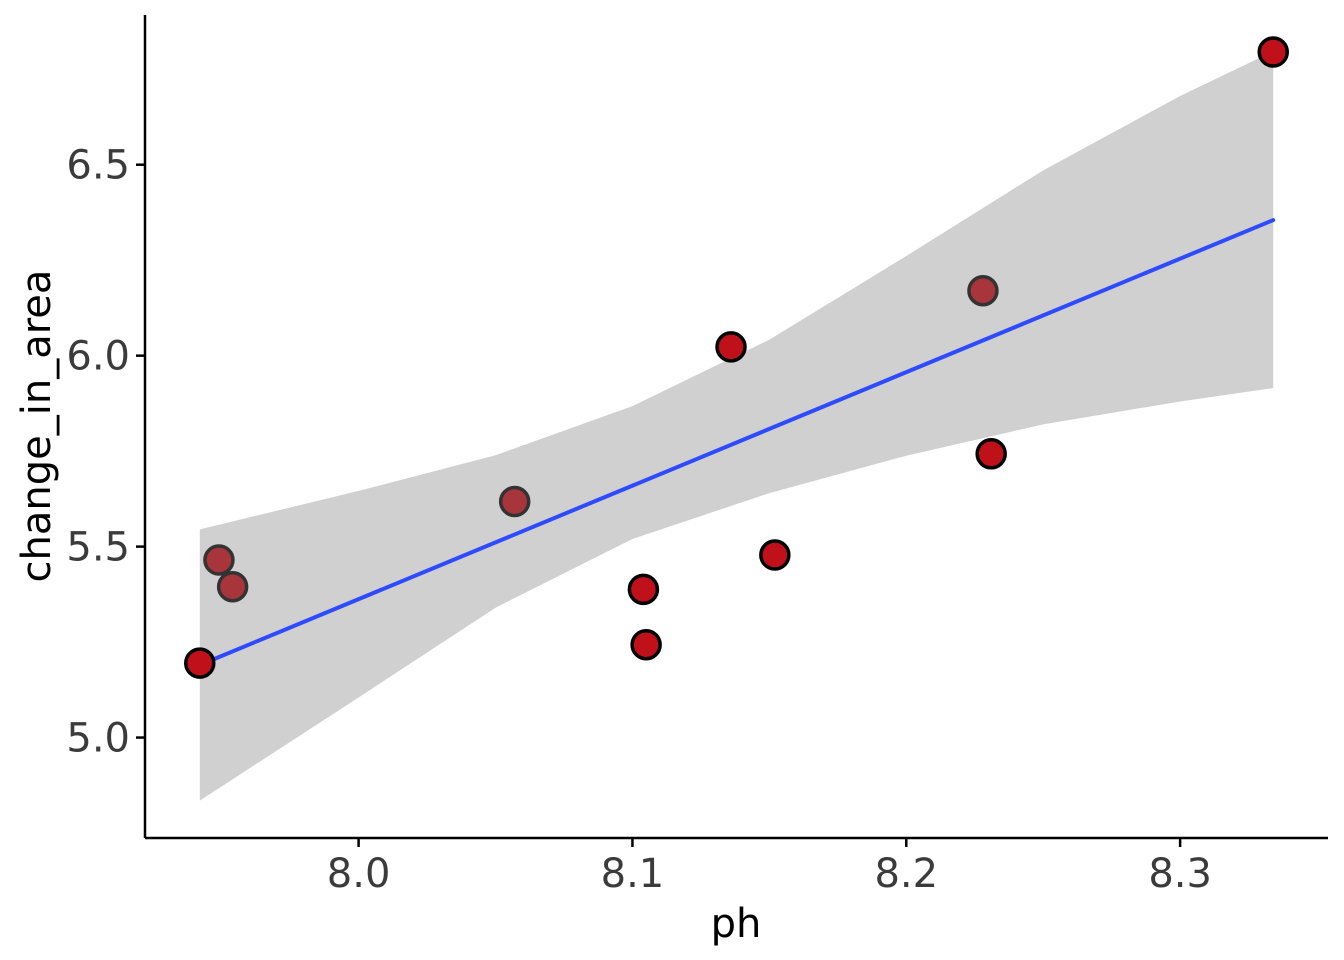  I want to click on x-axis-title: ph, so click(736, 924).